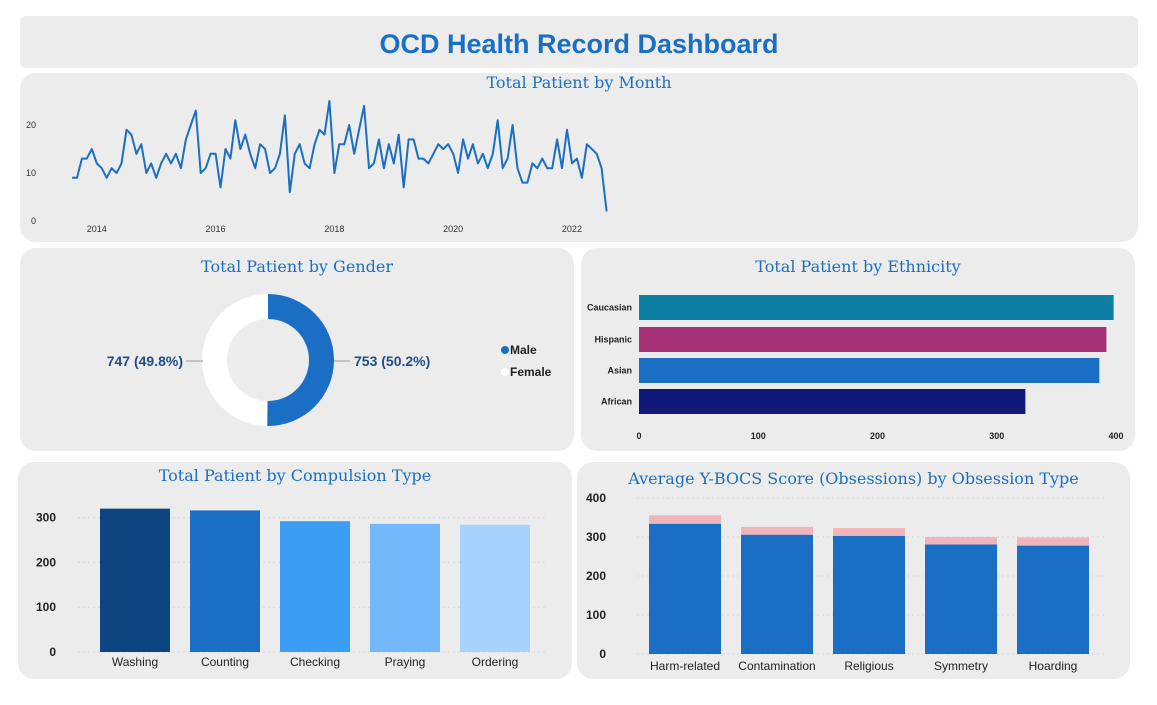  Describe the element at coordinates (596, 498) in the screenshot. I see `y-tick-label: 400` at that location.